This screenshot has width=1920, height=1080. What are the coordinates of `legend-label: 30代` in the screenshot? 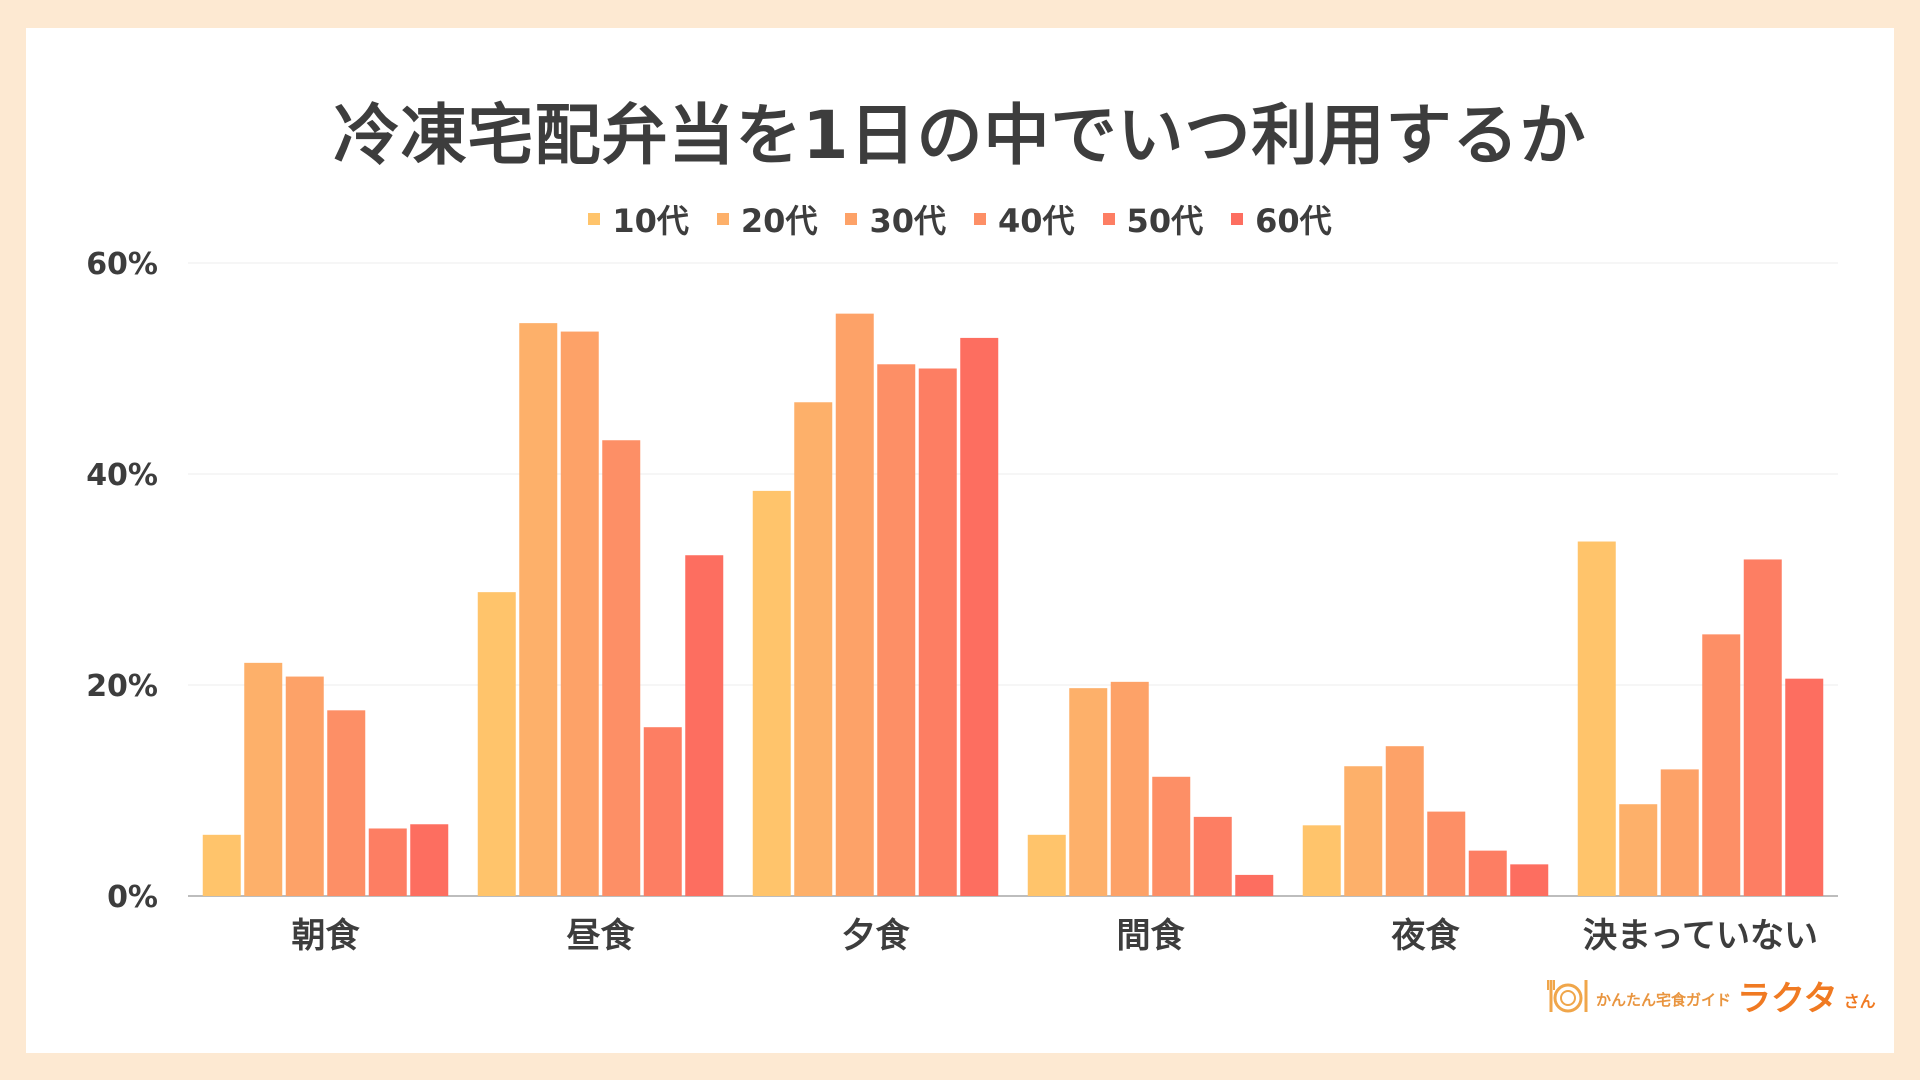 It's located at (907, 221).